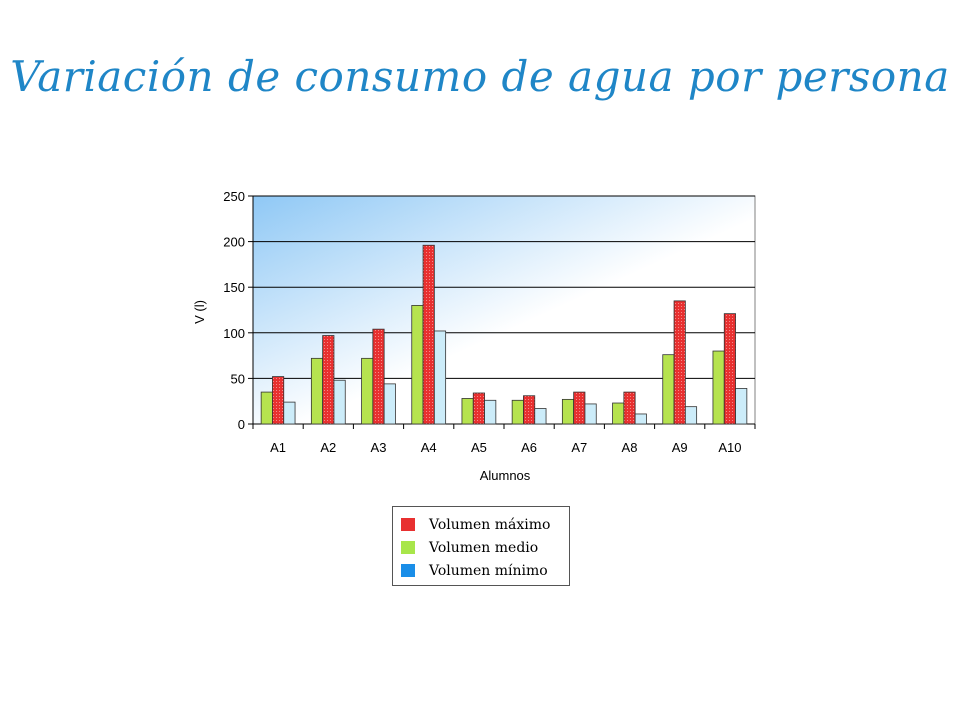 The width and height of the screenshot is (960, 720). What do you see at coordinates (668, 389) in the screenshot?
I see `bar-volumen-medio-a9` at bounding box center [668, 389].